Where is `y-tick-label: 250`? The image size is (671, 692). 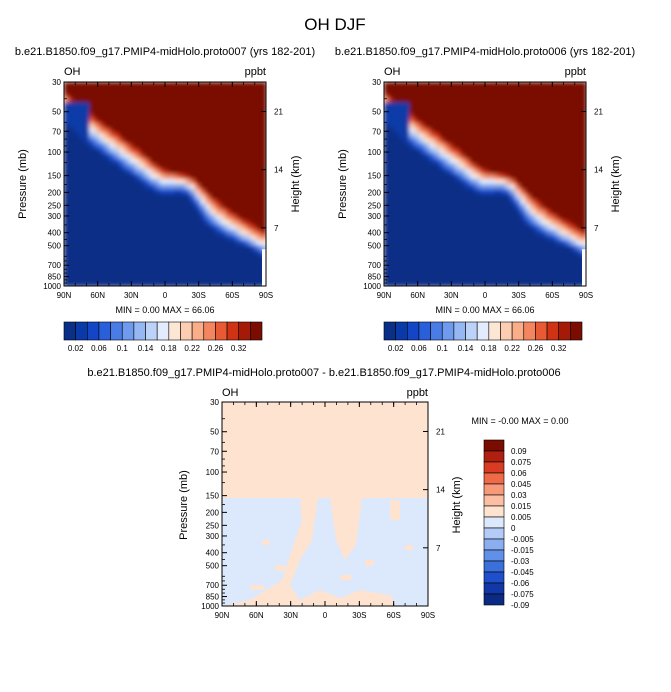
y-tick-label: 250 is located at coordinates (375, 205).